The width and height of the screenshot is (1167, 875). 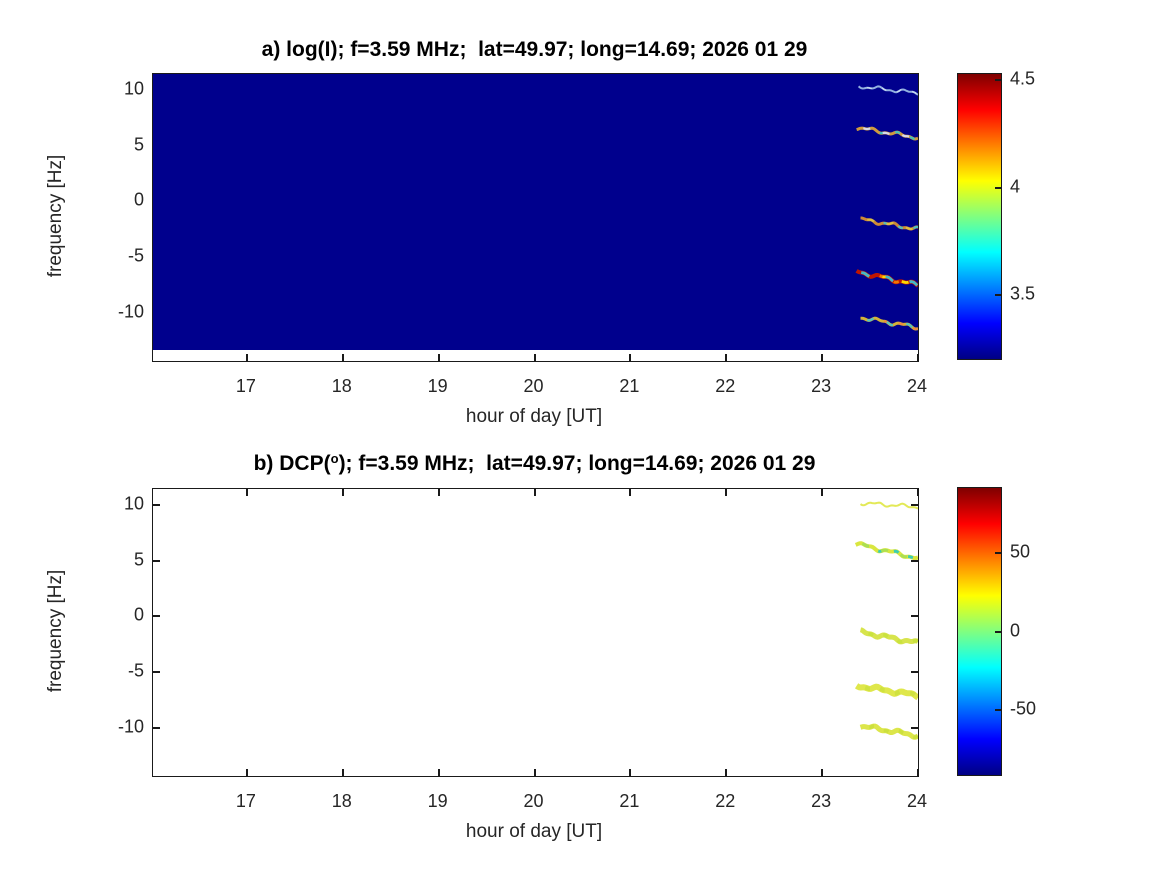 I want to click on colorbar-tick-label: 0, so click(x=1015, y=630).